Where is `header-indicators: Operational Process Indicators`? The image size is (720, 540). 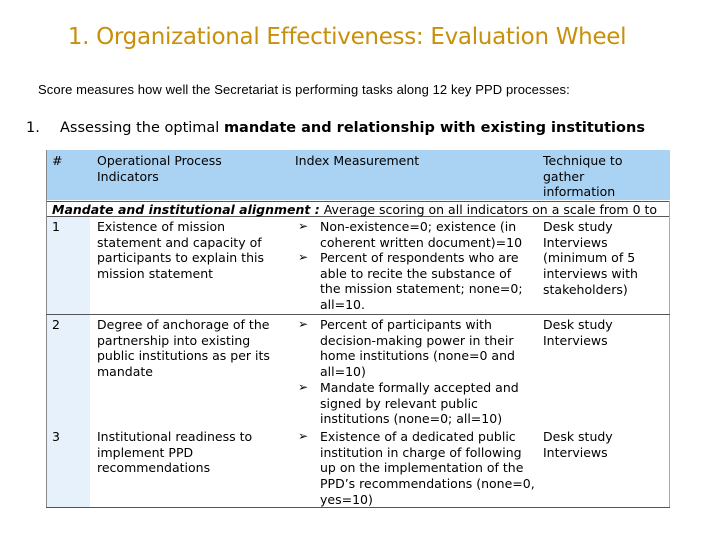 header-indicators: Operational Process Indicators is located at coordinates (159, 168).